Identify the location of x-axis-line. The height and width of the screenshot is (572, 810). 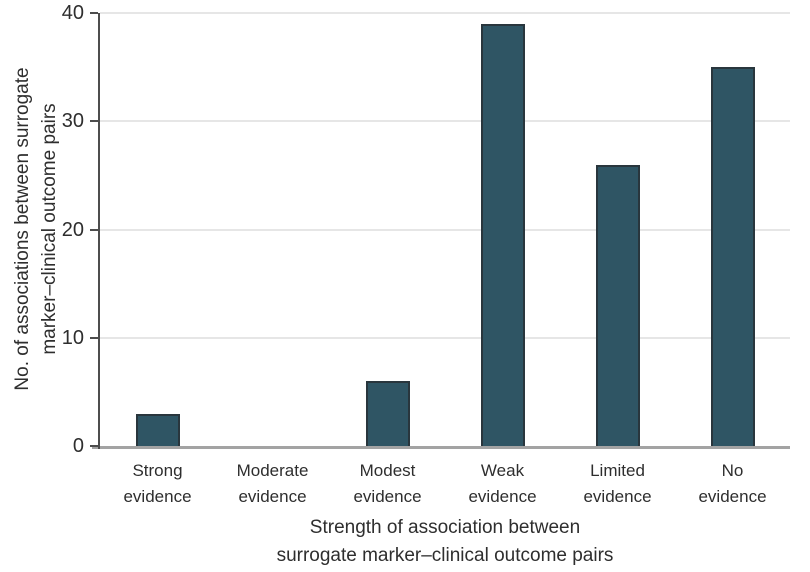
(441, 447).